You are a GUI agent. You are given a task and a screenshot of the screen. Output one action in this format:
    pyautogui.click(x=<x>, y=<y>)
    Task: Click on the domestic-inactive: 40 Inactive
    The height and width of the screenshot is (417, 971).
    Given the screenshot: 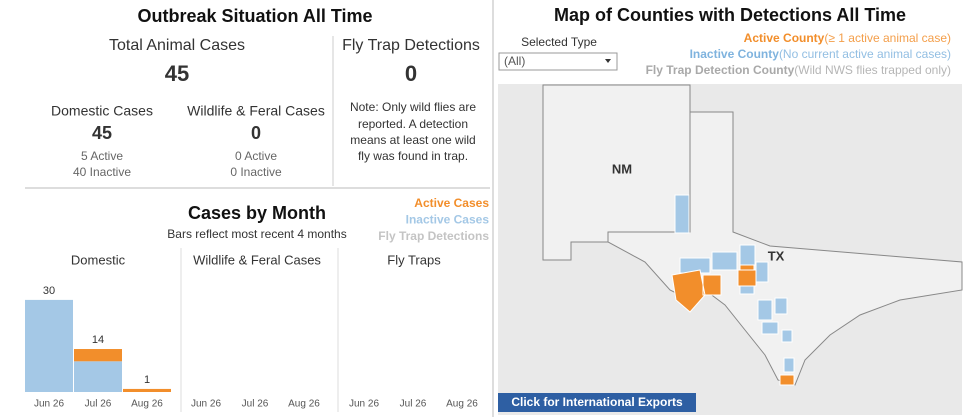 What is the action you would take?
    pyautogui.click(x=102, y=172)
    